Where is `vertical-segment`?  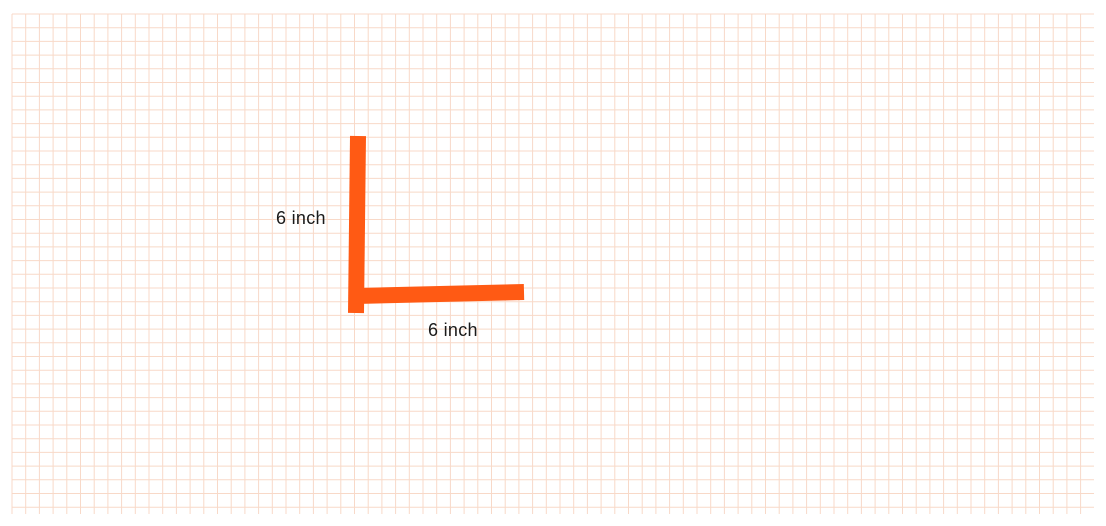 vertical-segment is located at coordinates (357, 224).